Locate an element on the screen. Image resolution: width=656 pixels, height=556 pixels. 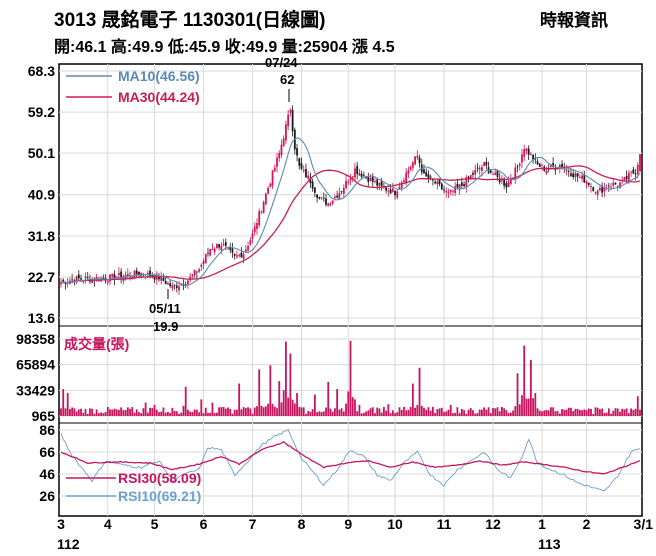
price-tick-label: 50.1 is located at coordinates (41, 153).